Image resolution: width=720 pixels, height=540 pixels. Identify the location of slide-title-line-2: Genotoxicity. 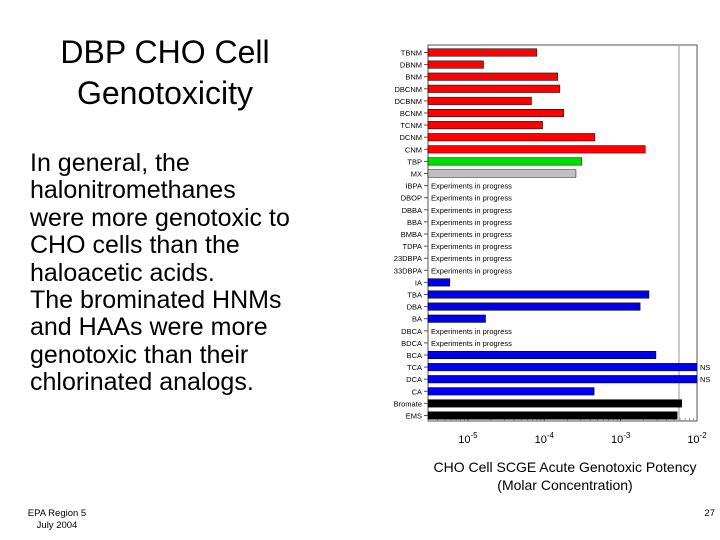
(165, 93).